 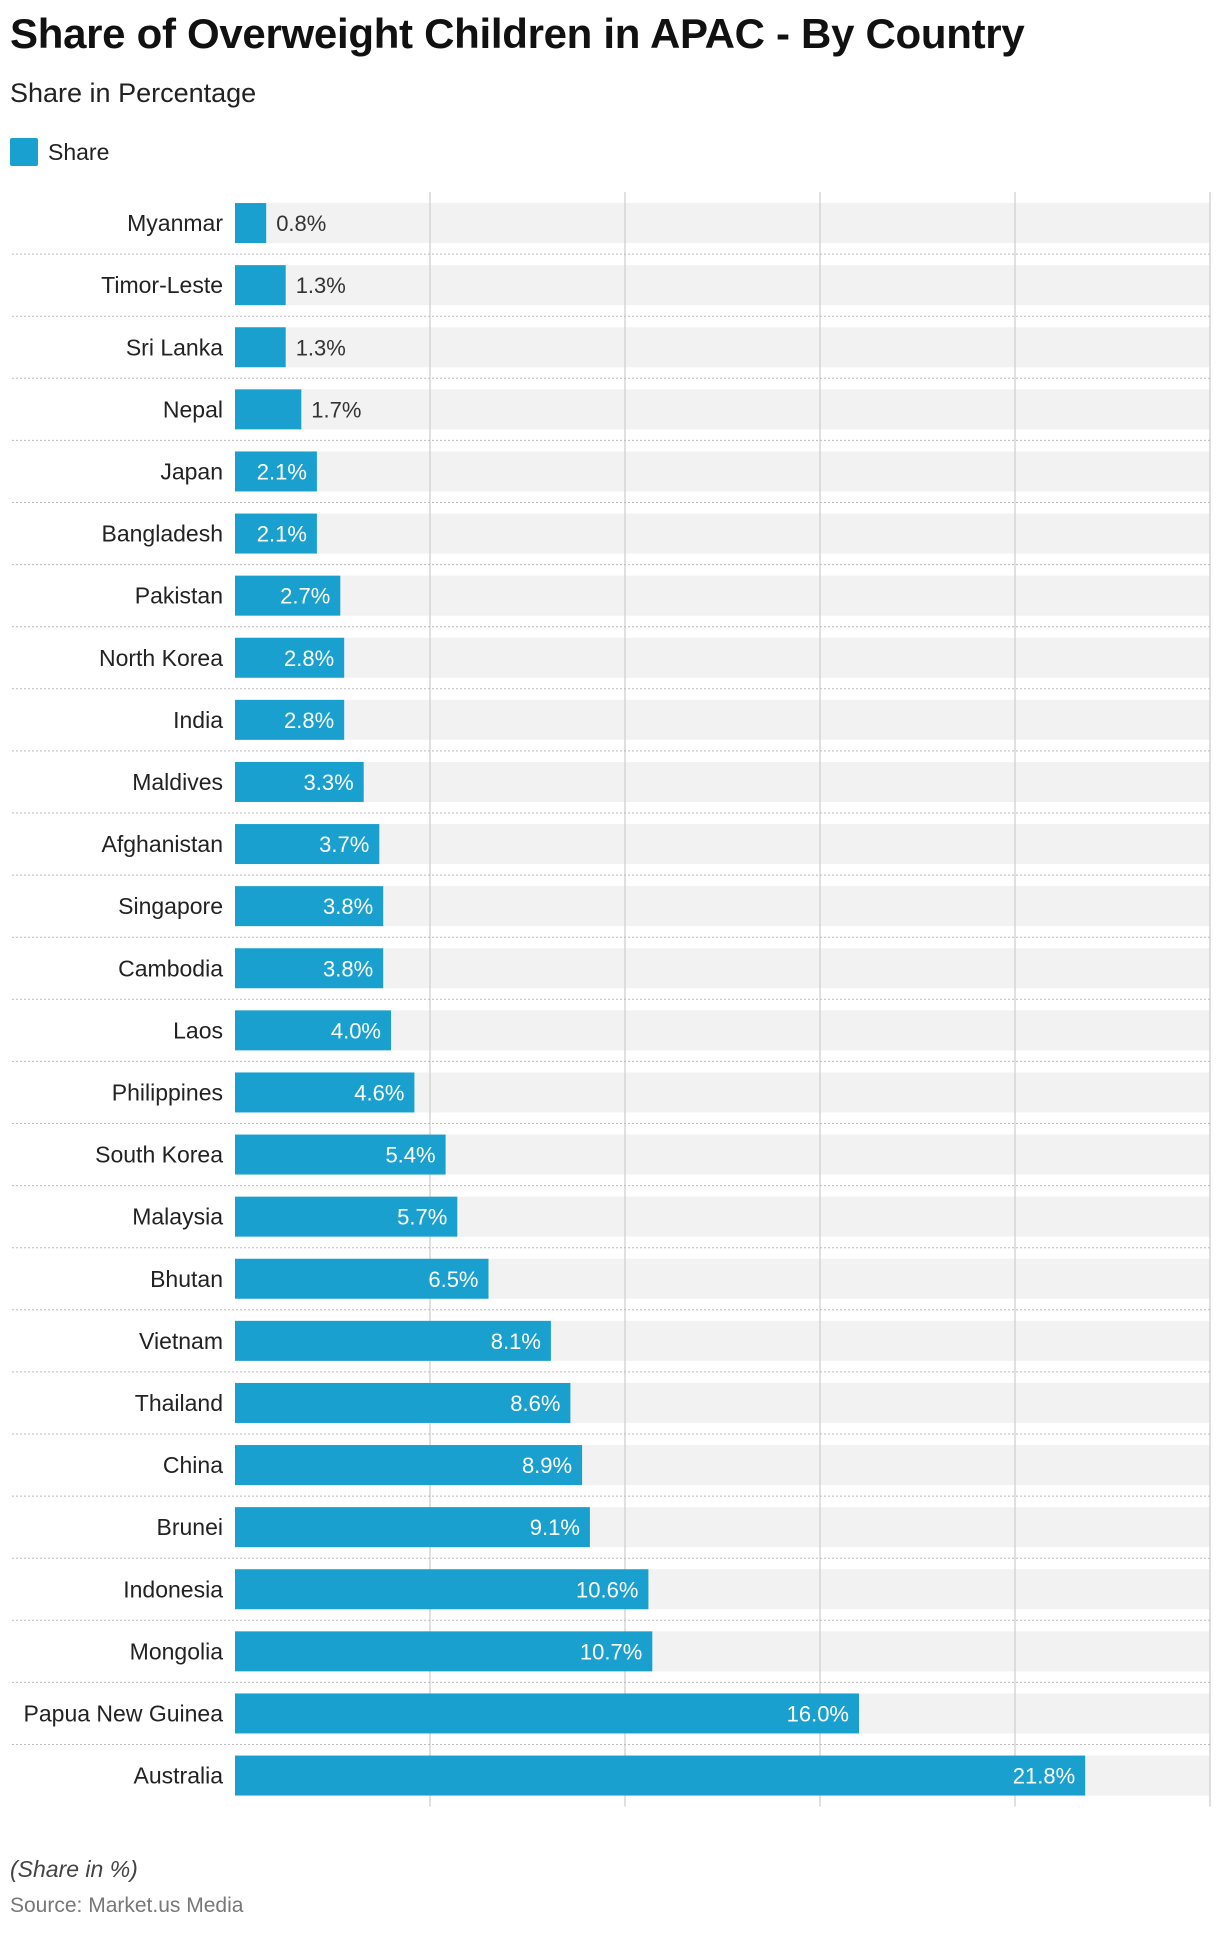 I want to click on category-label: Malaysia, so click(x=177, y=1217).